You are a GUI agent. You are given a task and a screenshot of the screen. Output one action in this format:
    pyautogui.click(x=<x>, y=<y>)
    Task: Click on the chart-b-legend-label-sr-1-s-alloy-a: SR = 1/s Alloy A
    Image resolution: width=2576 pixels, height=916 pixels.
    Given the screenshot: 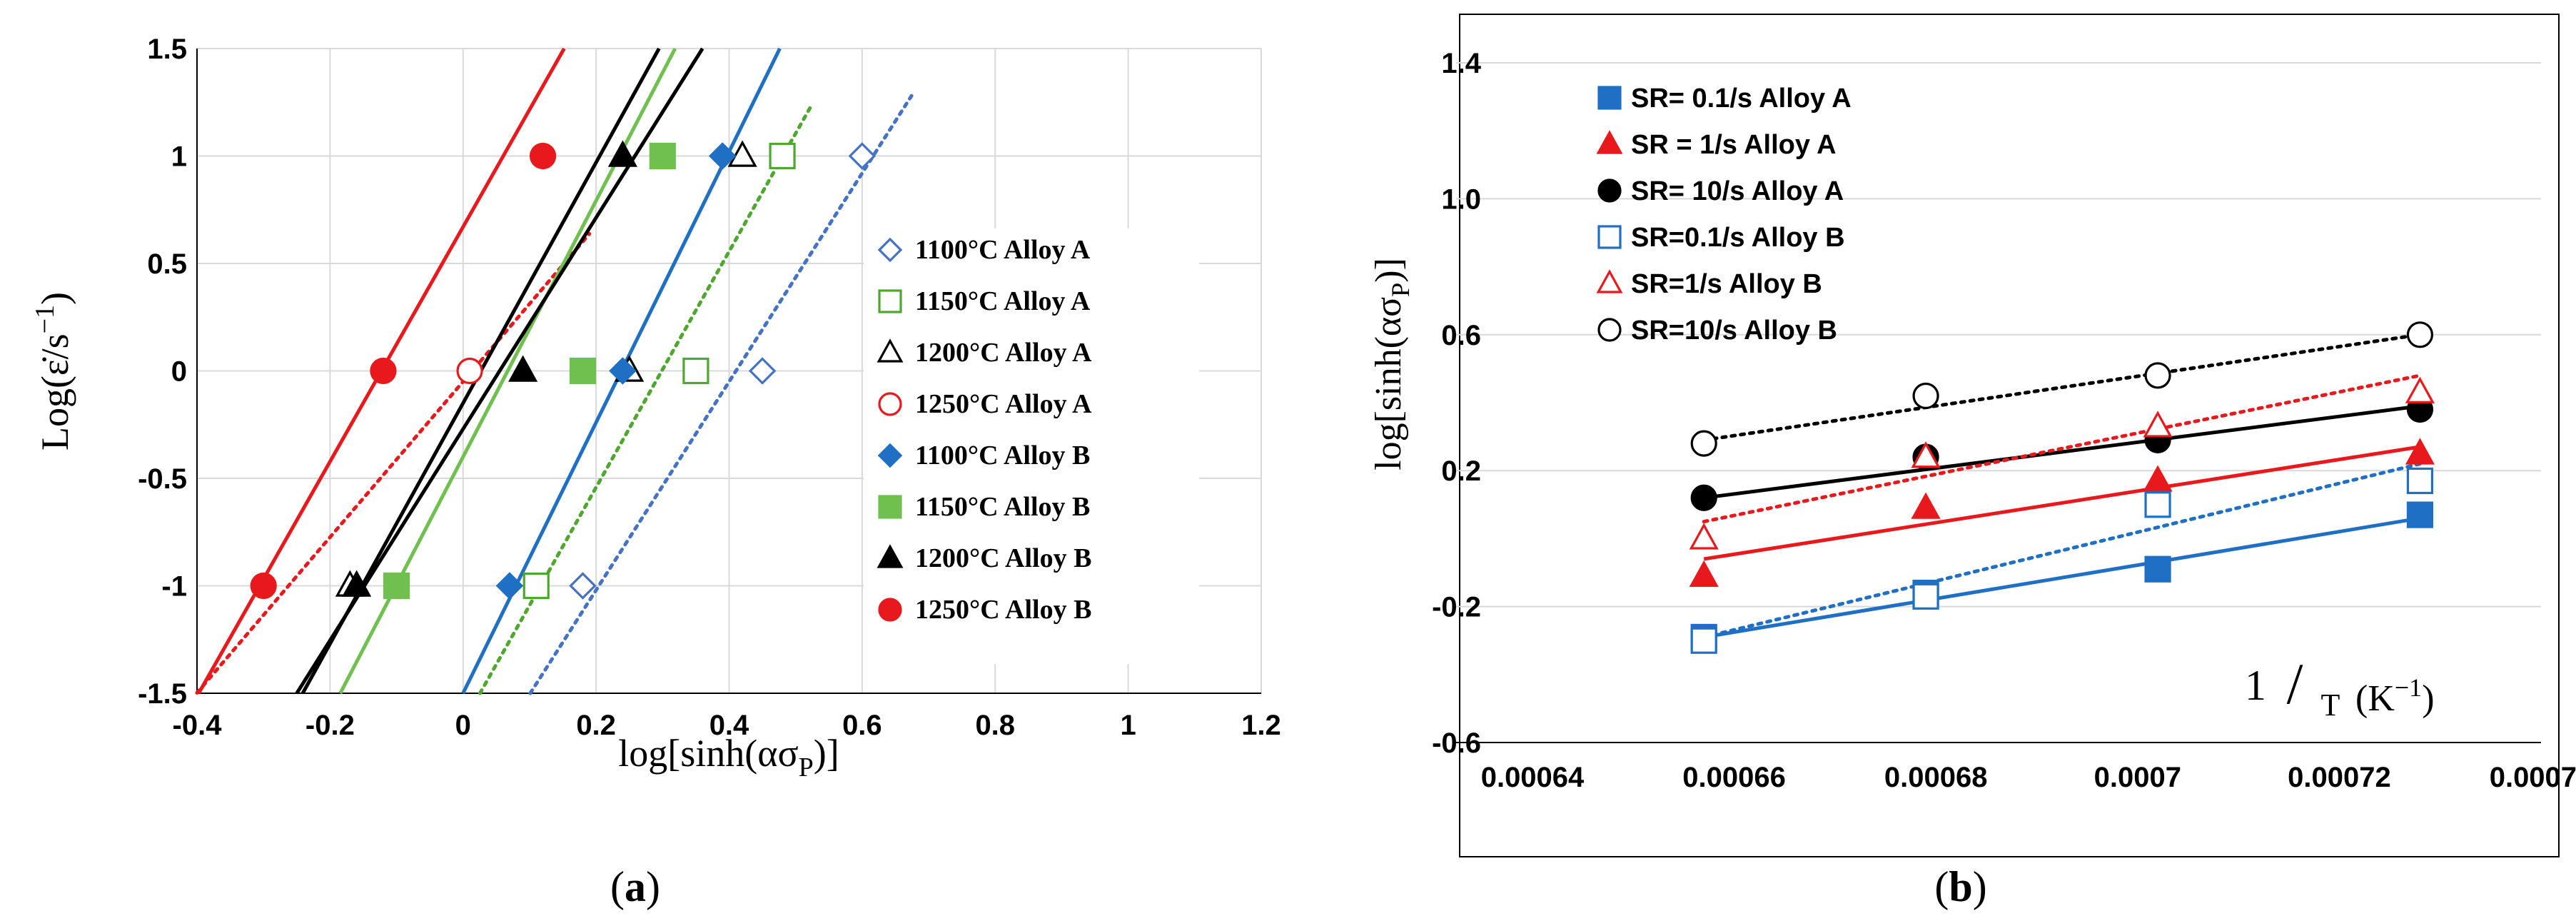 What is the action you would take?
    pyautogui.click(x=1734, y=145)
    